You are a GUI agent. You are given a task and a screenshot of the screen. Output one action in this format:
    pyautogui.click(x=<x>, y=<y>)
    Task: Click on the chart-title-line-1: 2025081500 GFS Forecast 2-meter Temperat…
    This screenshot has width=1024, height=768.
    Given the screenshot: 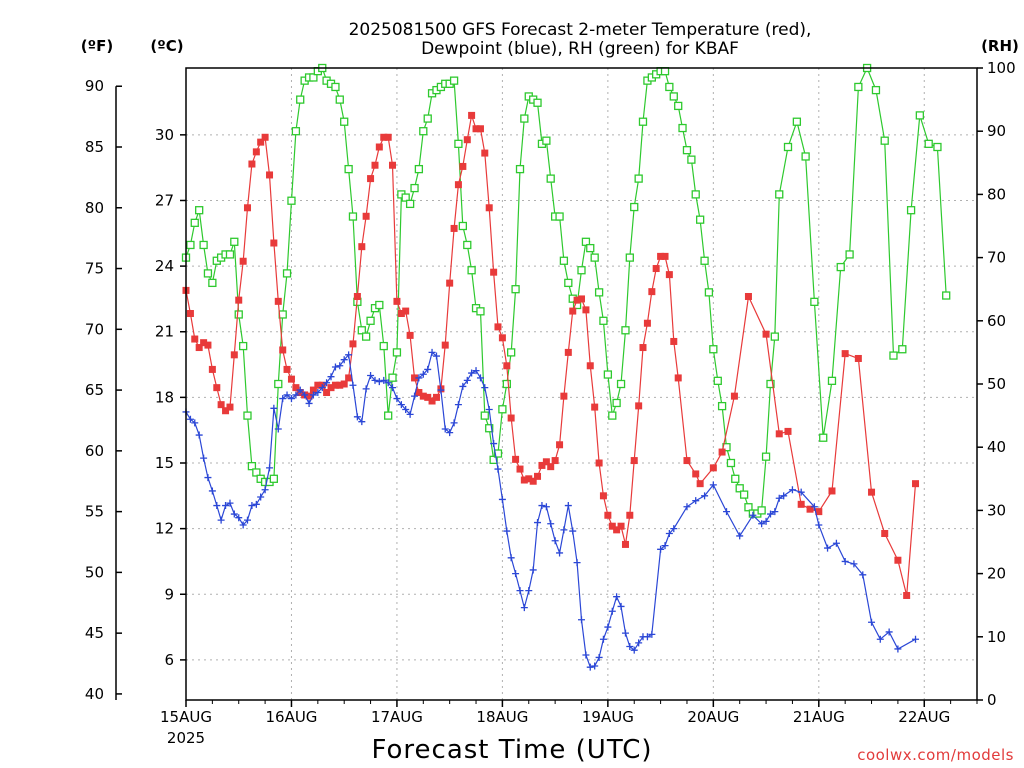 What is the action you would take?
    pyautogui.click(x=580, y=30)
    